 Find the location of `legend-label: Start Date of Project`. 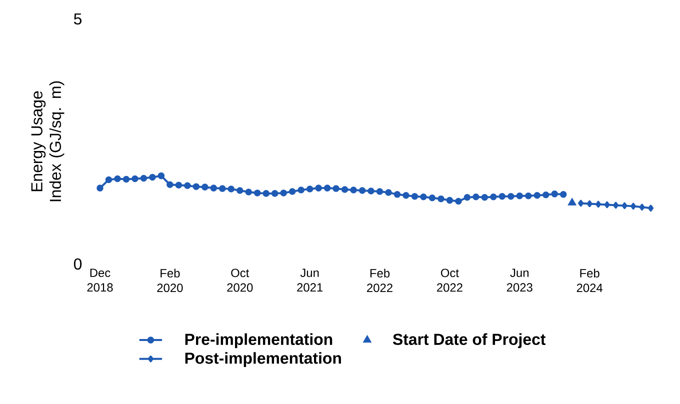

legend-label: Start Date of Project is located at coordinates (469, 340).